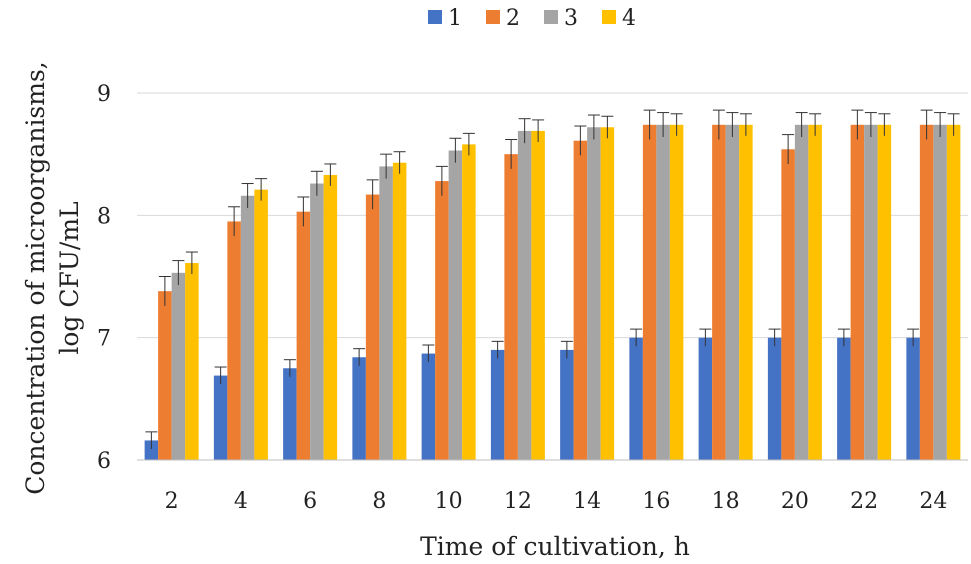  I want to click on x-tick-label-14: 14, so click(587, 501).